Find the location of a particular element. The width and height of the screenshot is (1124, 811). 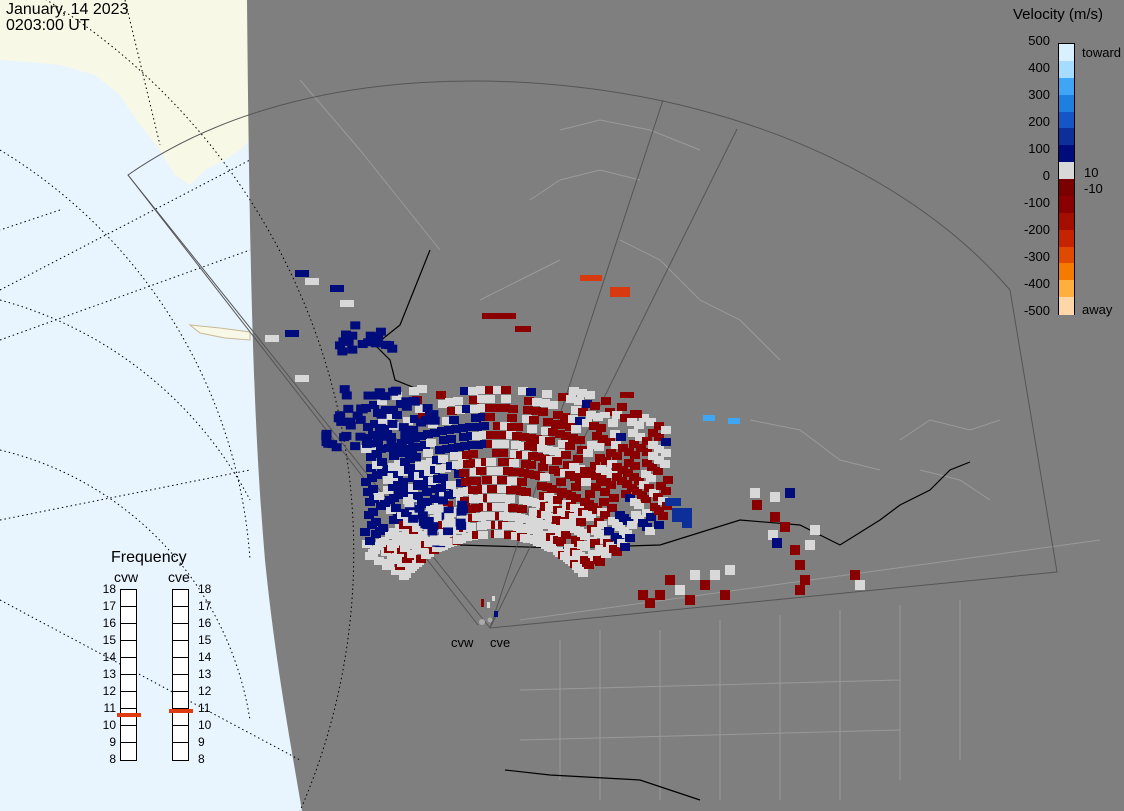

frequency-tick-label: 14 is located at coordinates (205, 657).